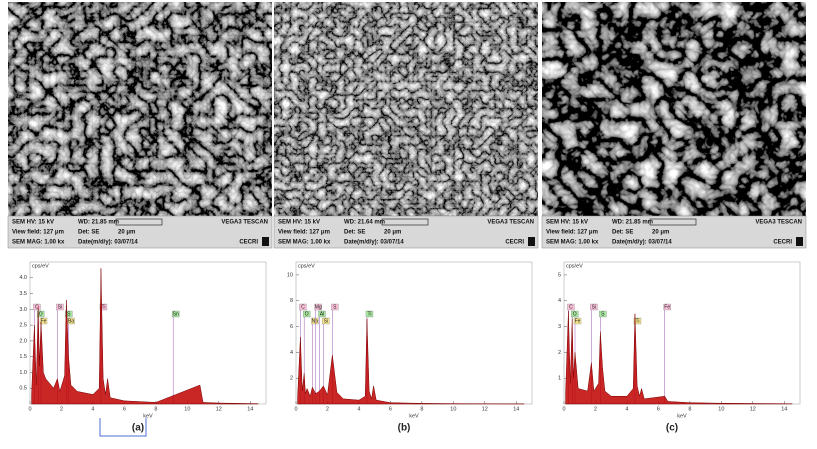  I want to click on y-tick-label: 3.5, so click(23, 294).